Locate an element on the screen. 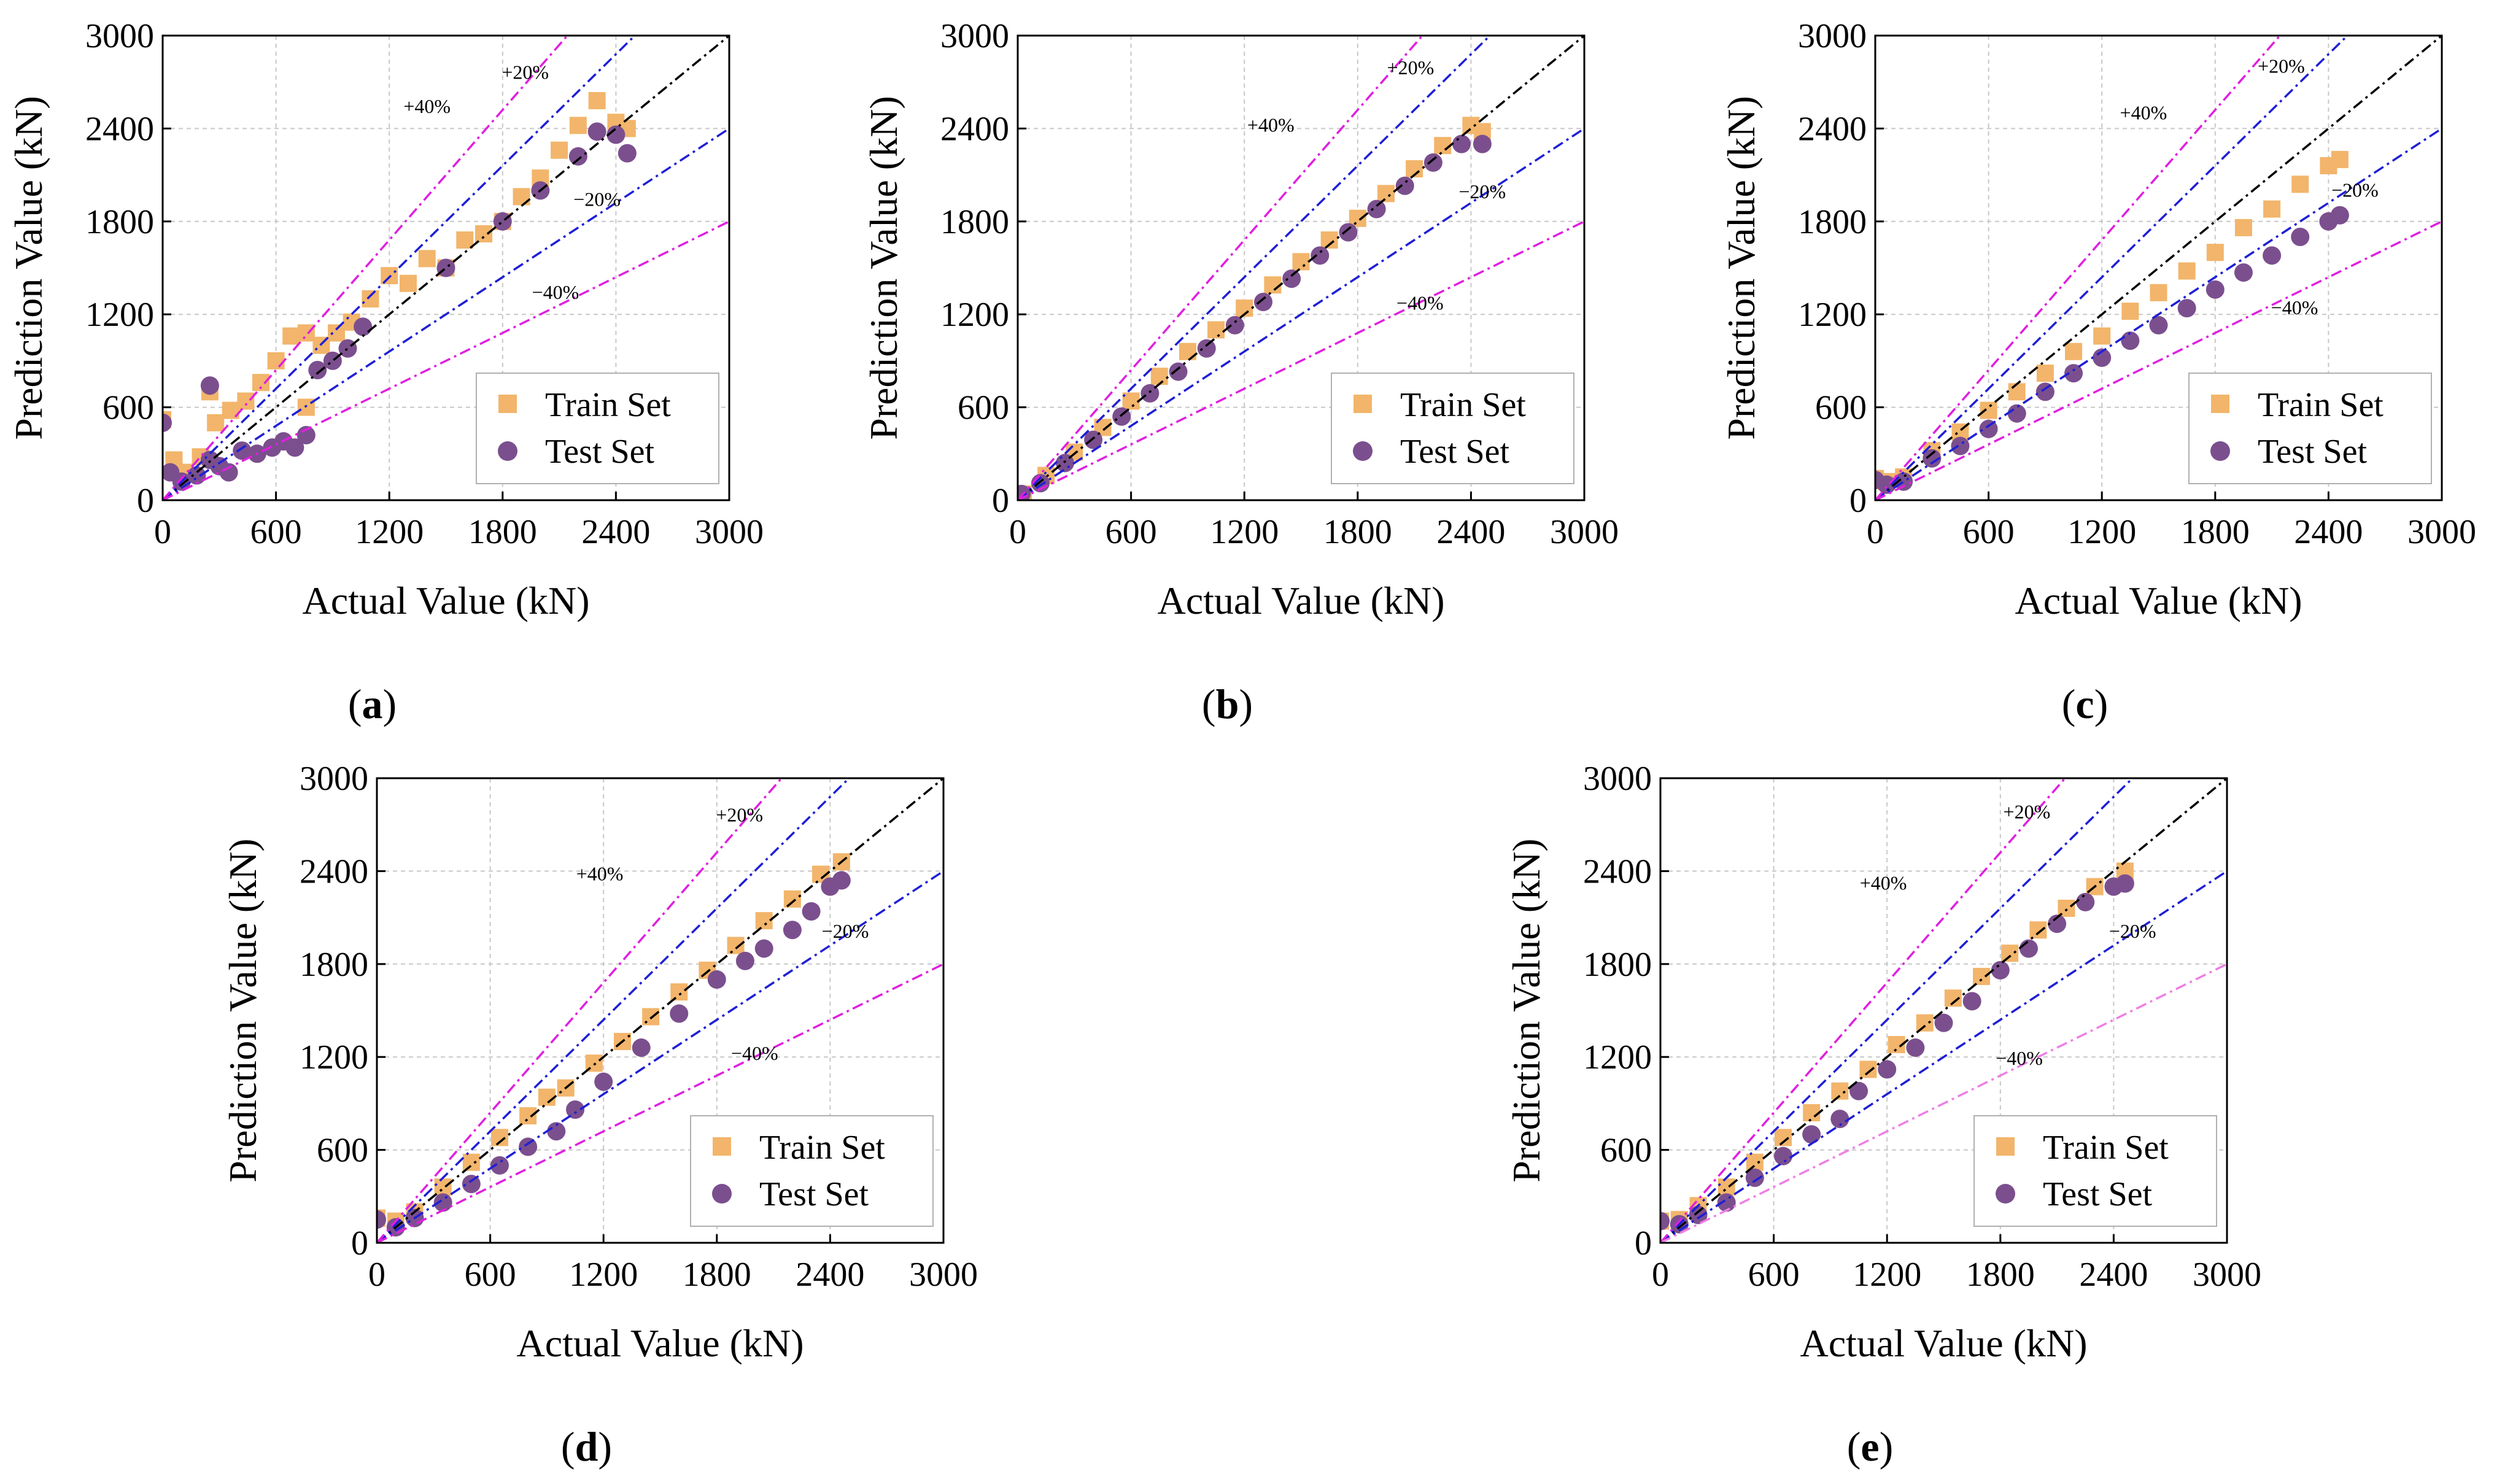  x-tick-label: 0 is located at coordinates (162, 532).